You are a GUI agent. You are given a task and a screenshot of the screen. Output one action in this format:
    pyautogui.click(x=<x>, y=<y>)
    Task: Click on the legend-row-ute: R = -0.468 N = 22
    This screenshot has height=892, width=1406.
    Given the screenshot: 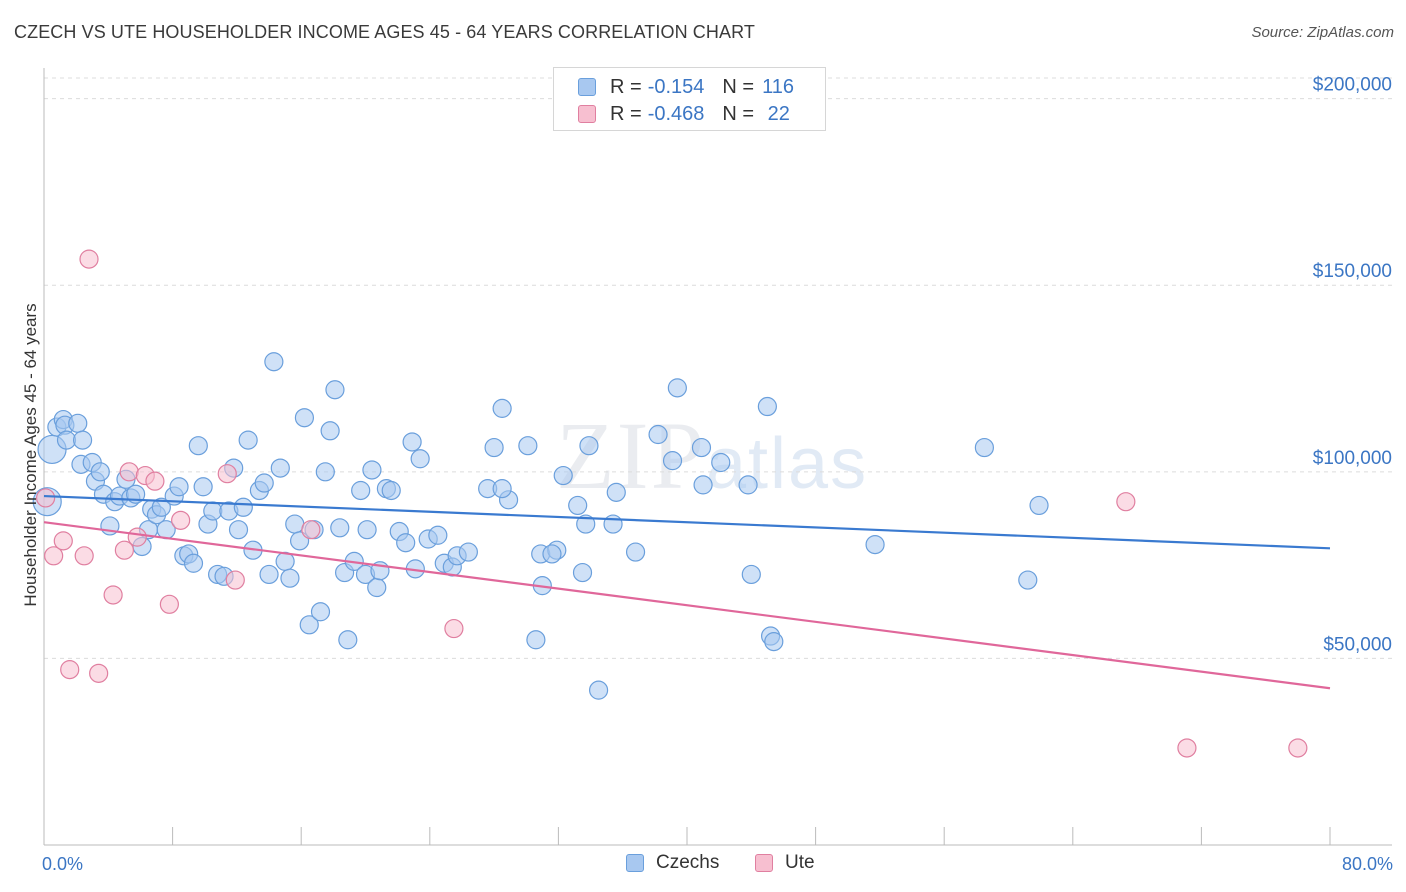 What is the action you would take?
    pyautogui.click(x=672, y=114)
    